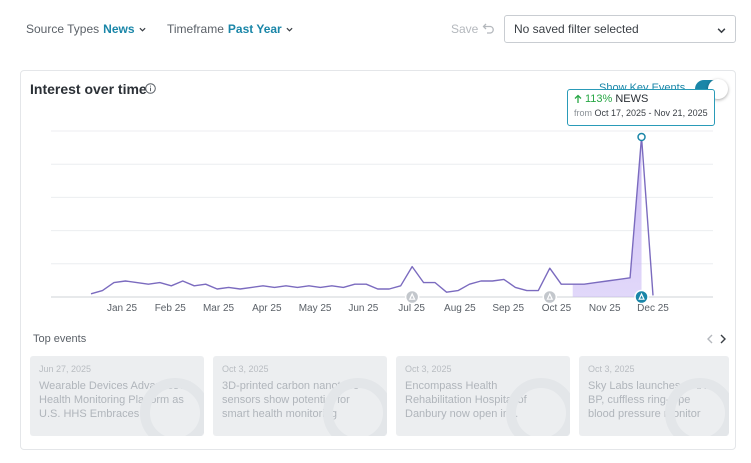 The width and height of the screenshot is (751, 463). Describe the element at coordinates (653, 308) in the screenshot. I see `x-tick-label: Dec 25` at that location.